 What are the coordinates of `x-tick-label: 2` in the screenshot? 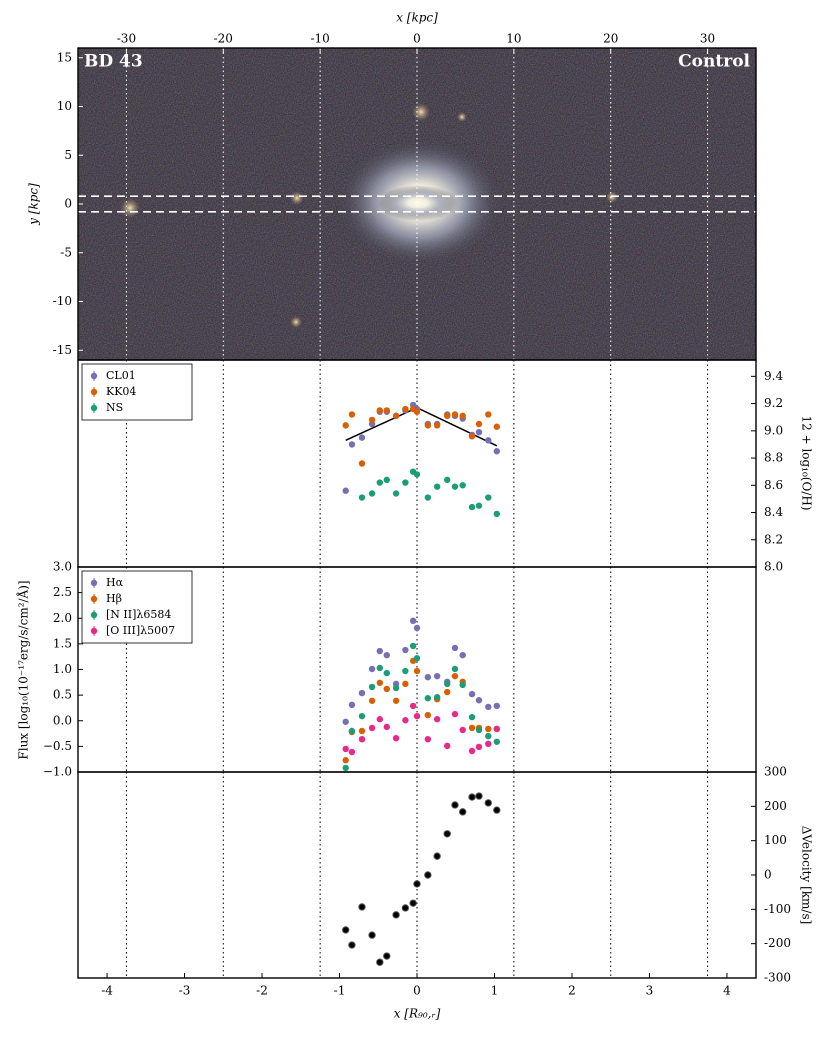 It's located at (572, 991).